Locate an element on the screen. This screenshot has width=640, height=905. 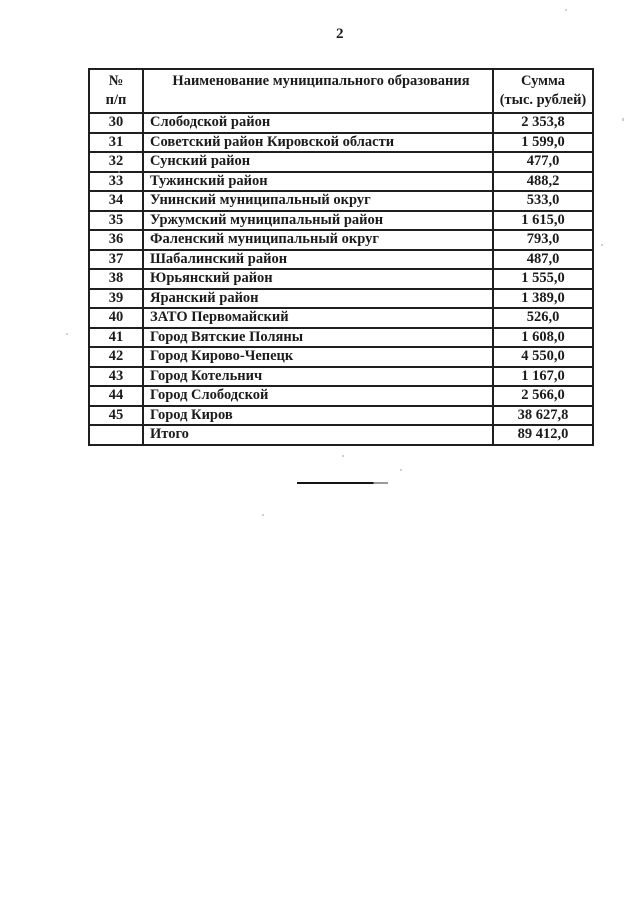
table-row: 43 Город Котельнич 1 167,0 is located at coordinates (341, 376).